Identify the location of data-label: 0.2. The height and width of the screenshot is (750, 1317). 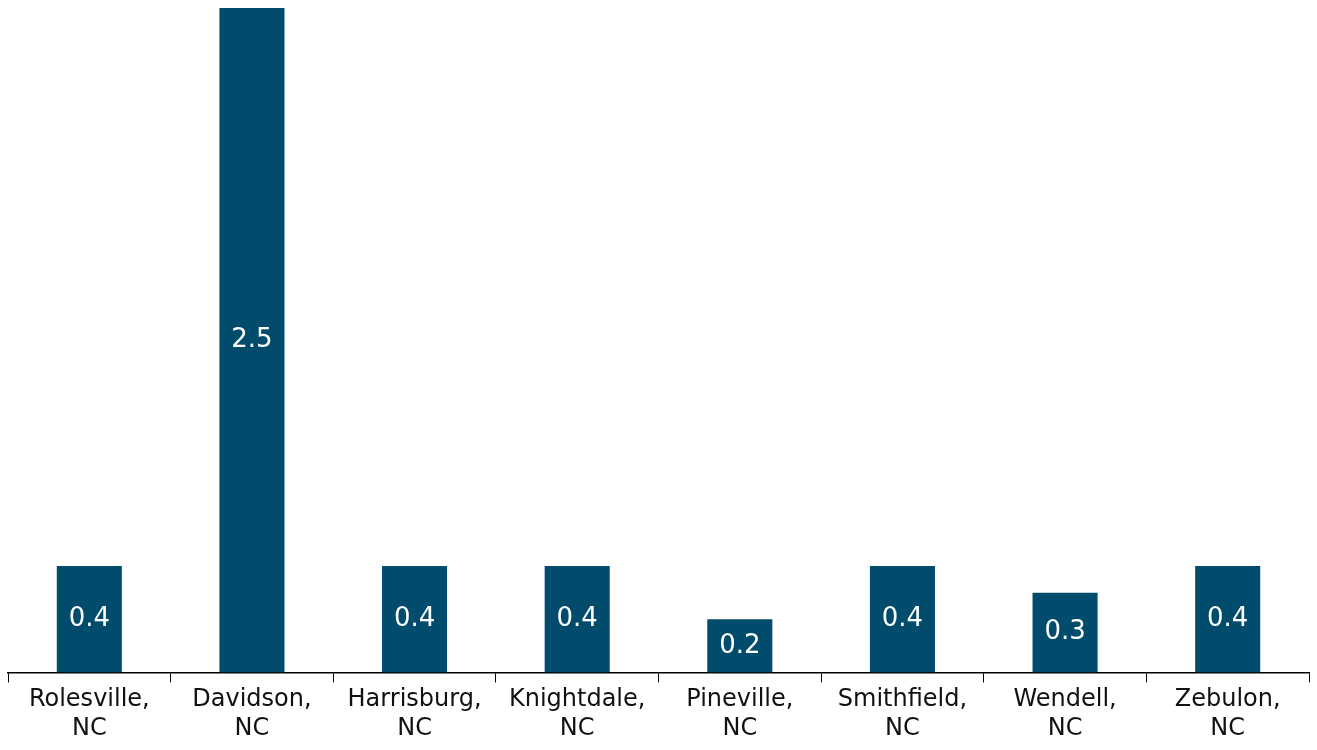
(740, 643).